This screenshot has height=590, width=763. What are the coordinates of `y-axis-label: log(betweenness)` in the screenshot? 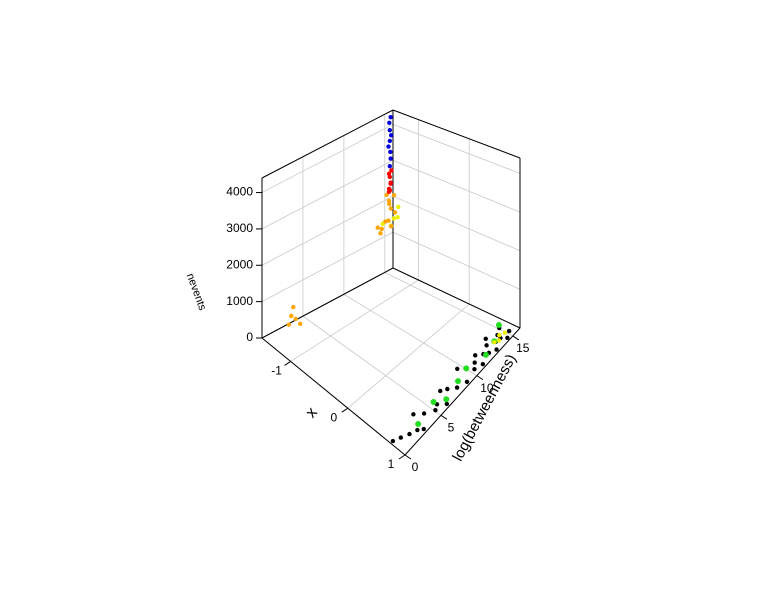 It's located at (484, 407).